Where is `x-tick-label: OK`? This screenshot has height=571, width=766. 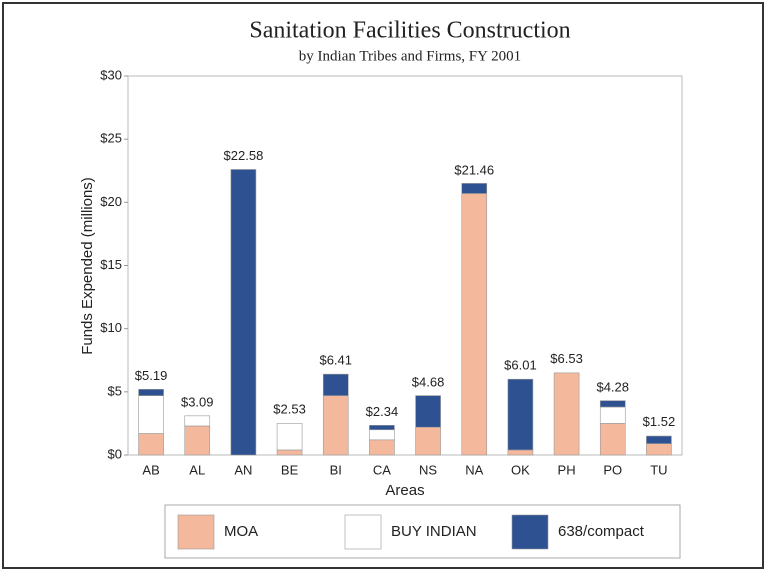
x-tick-label: OK is located at coordinates (520, 469).